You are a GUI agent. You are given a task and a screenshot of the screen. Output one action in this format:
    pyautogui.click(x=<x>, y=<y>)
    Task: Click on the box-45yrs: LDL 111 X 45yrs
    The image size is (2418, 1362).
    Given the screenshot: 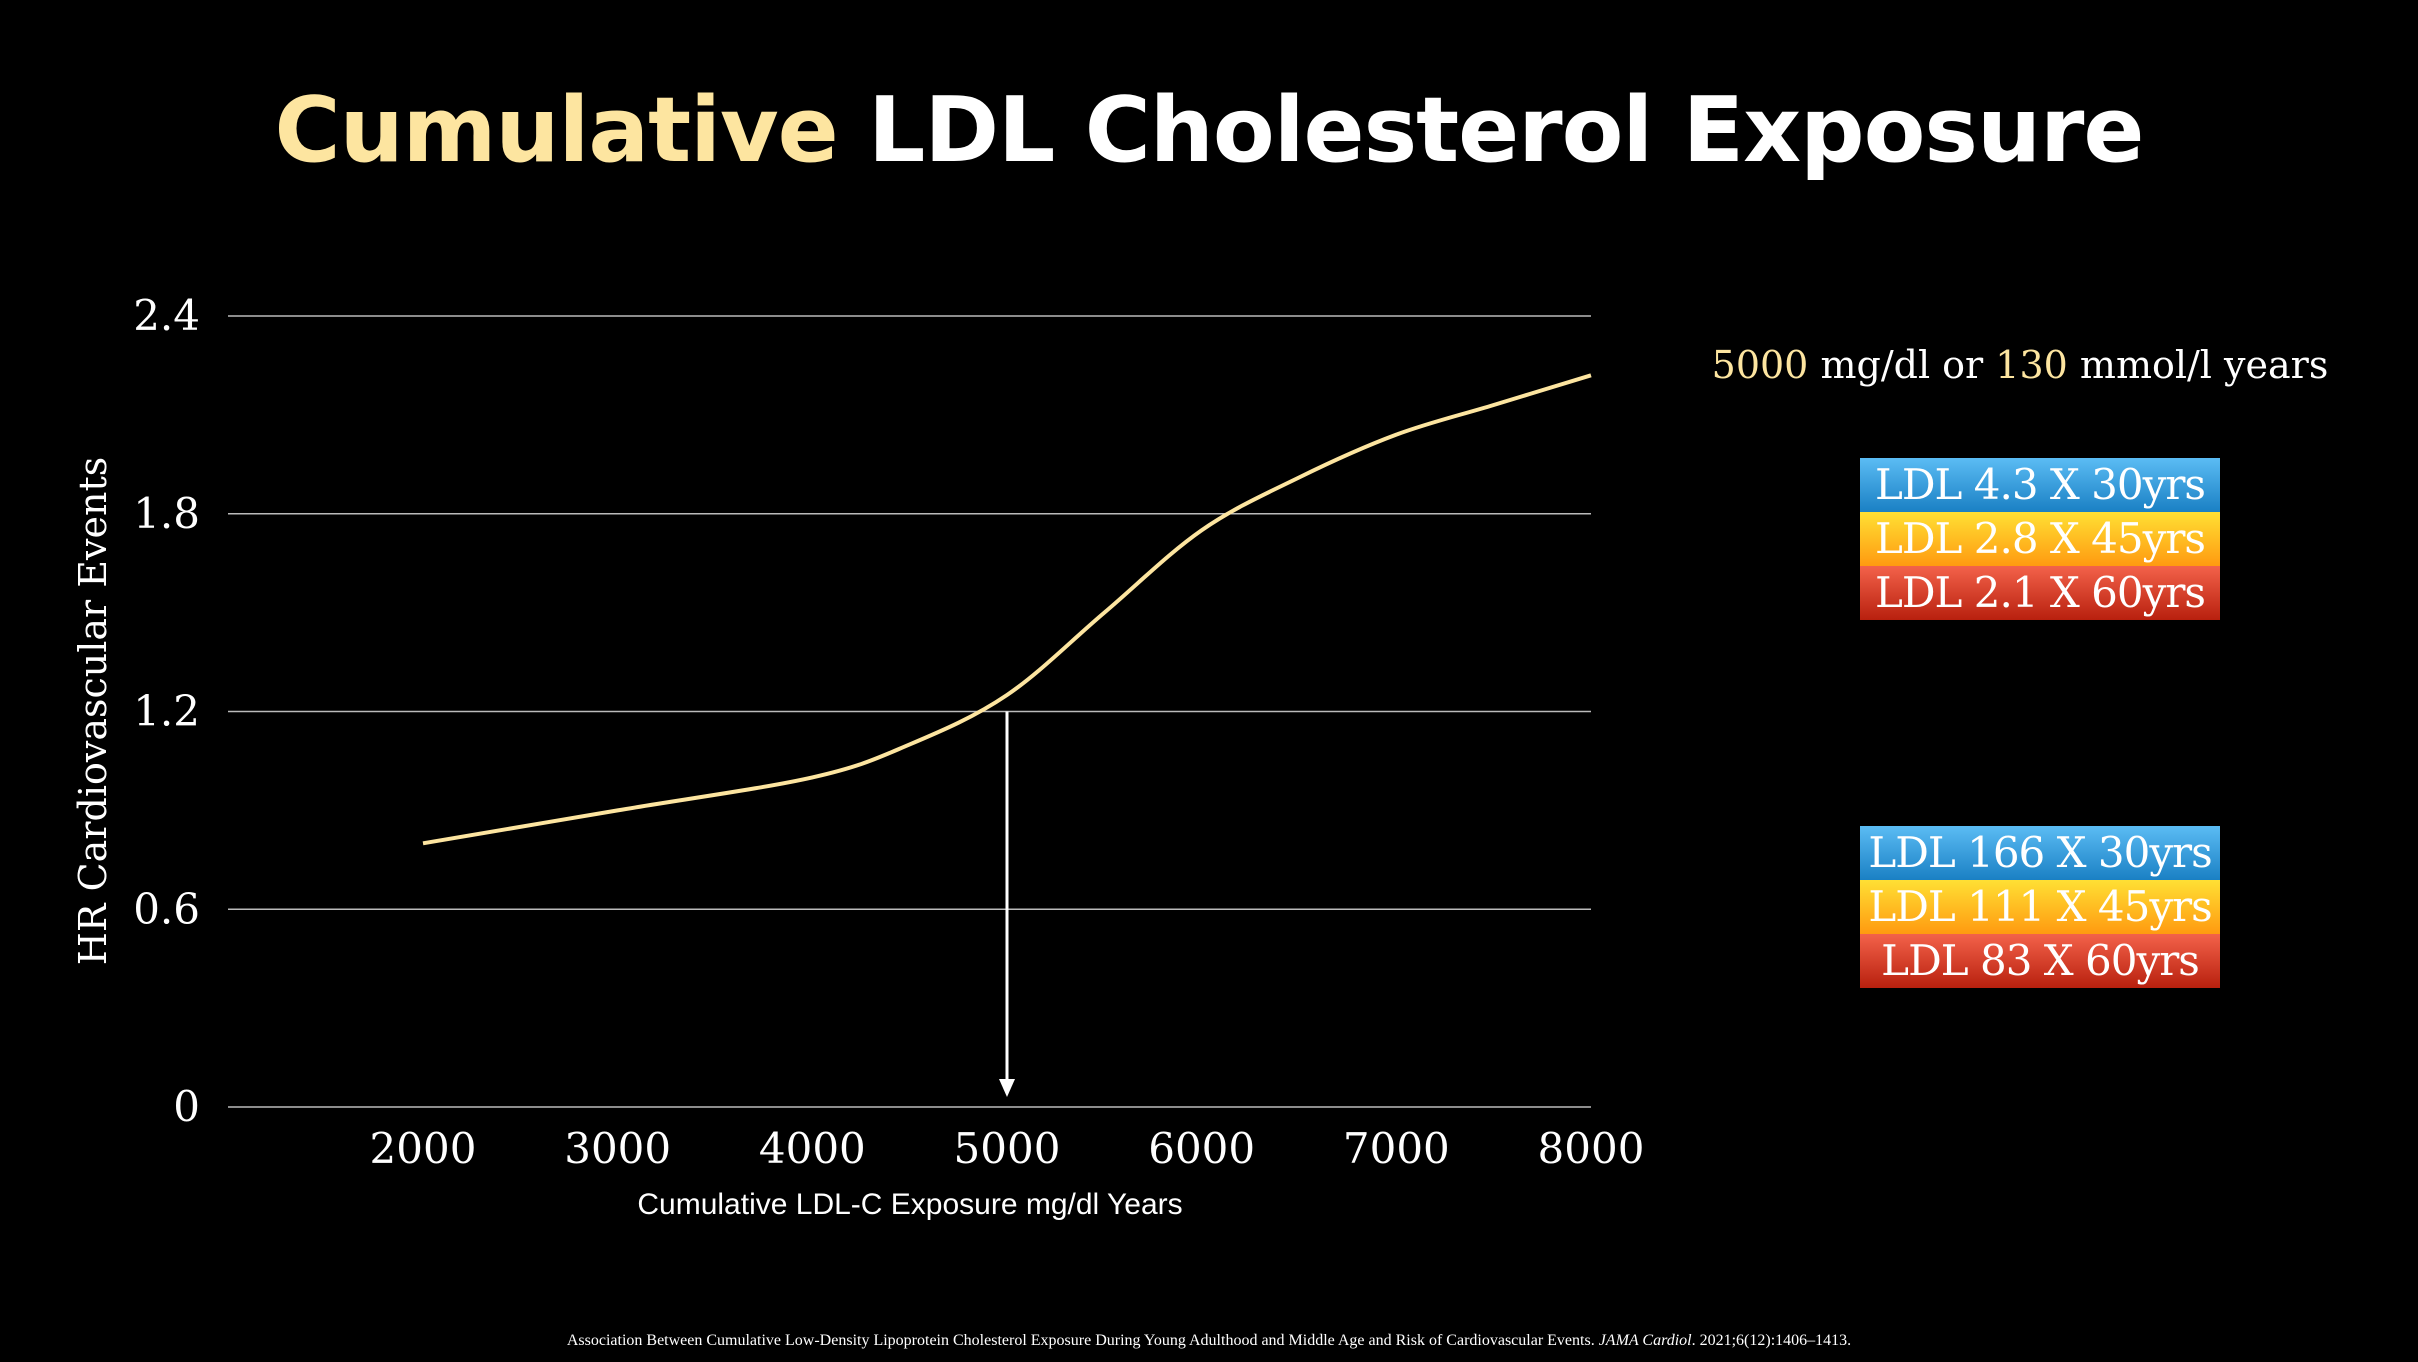 What is the action you would take?
    pyautogui.click(x=2040, y=907)
    